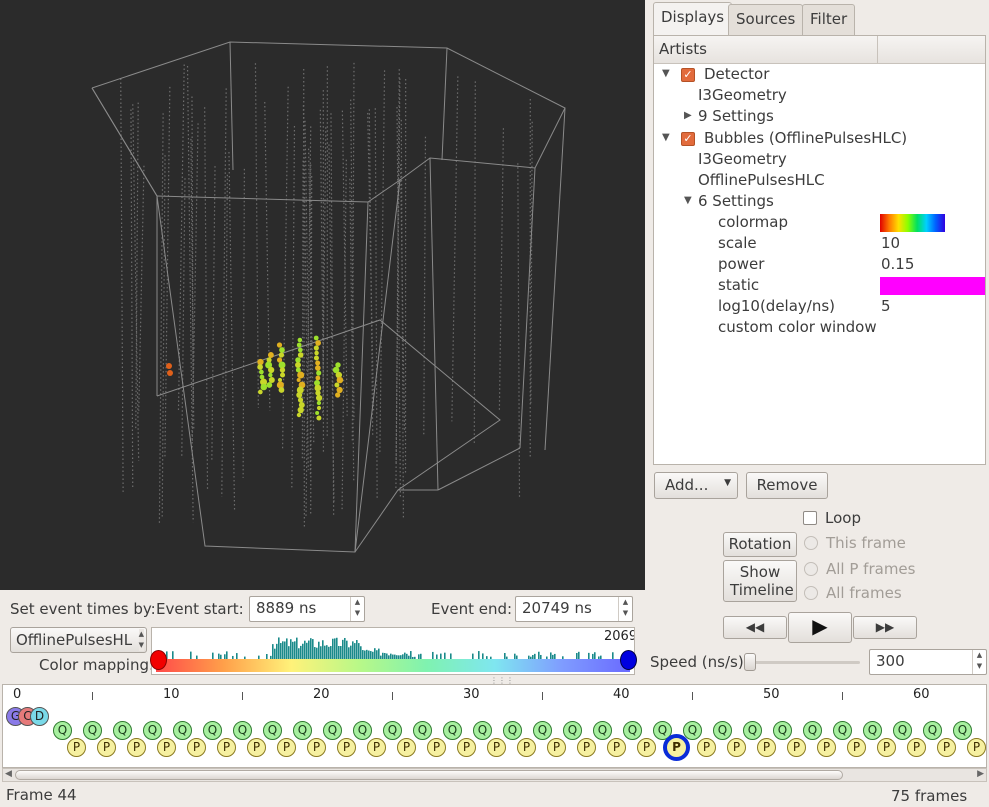 Image resolution: width=989 pixels, height=807 pixels. What do you see at coordinates (676, 747) in the screenshot?
I see `p-frame-selected: P` at bounding box center [676, 747].